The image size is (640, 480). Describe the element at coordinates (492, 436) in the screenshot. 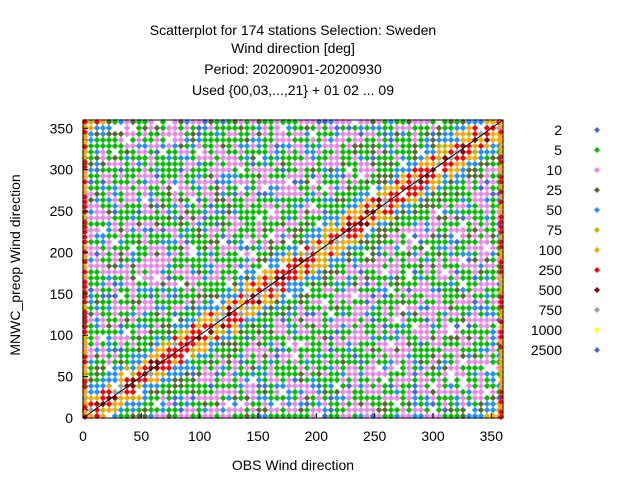

I see `x-tick-label: 350` at that location.